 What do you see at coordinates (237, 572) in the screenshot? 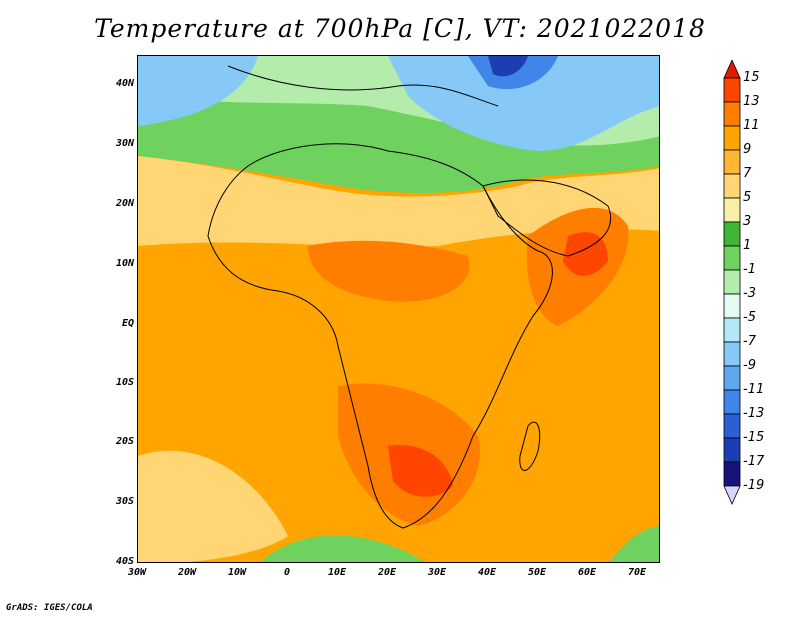
I see `lon-label-10w: 10W` at bounding box center [237, 572].